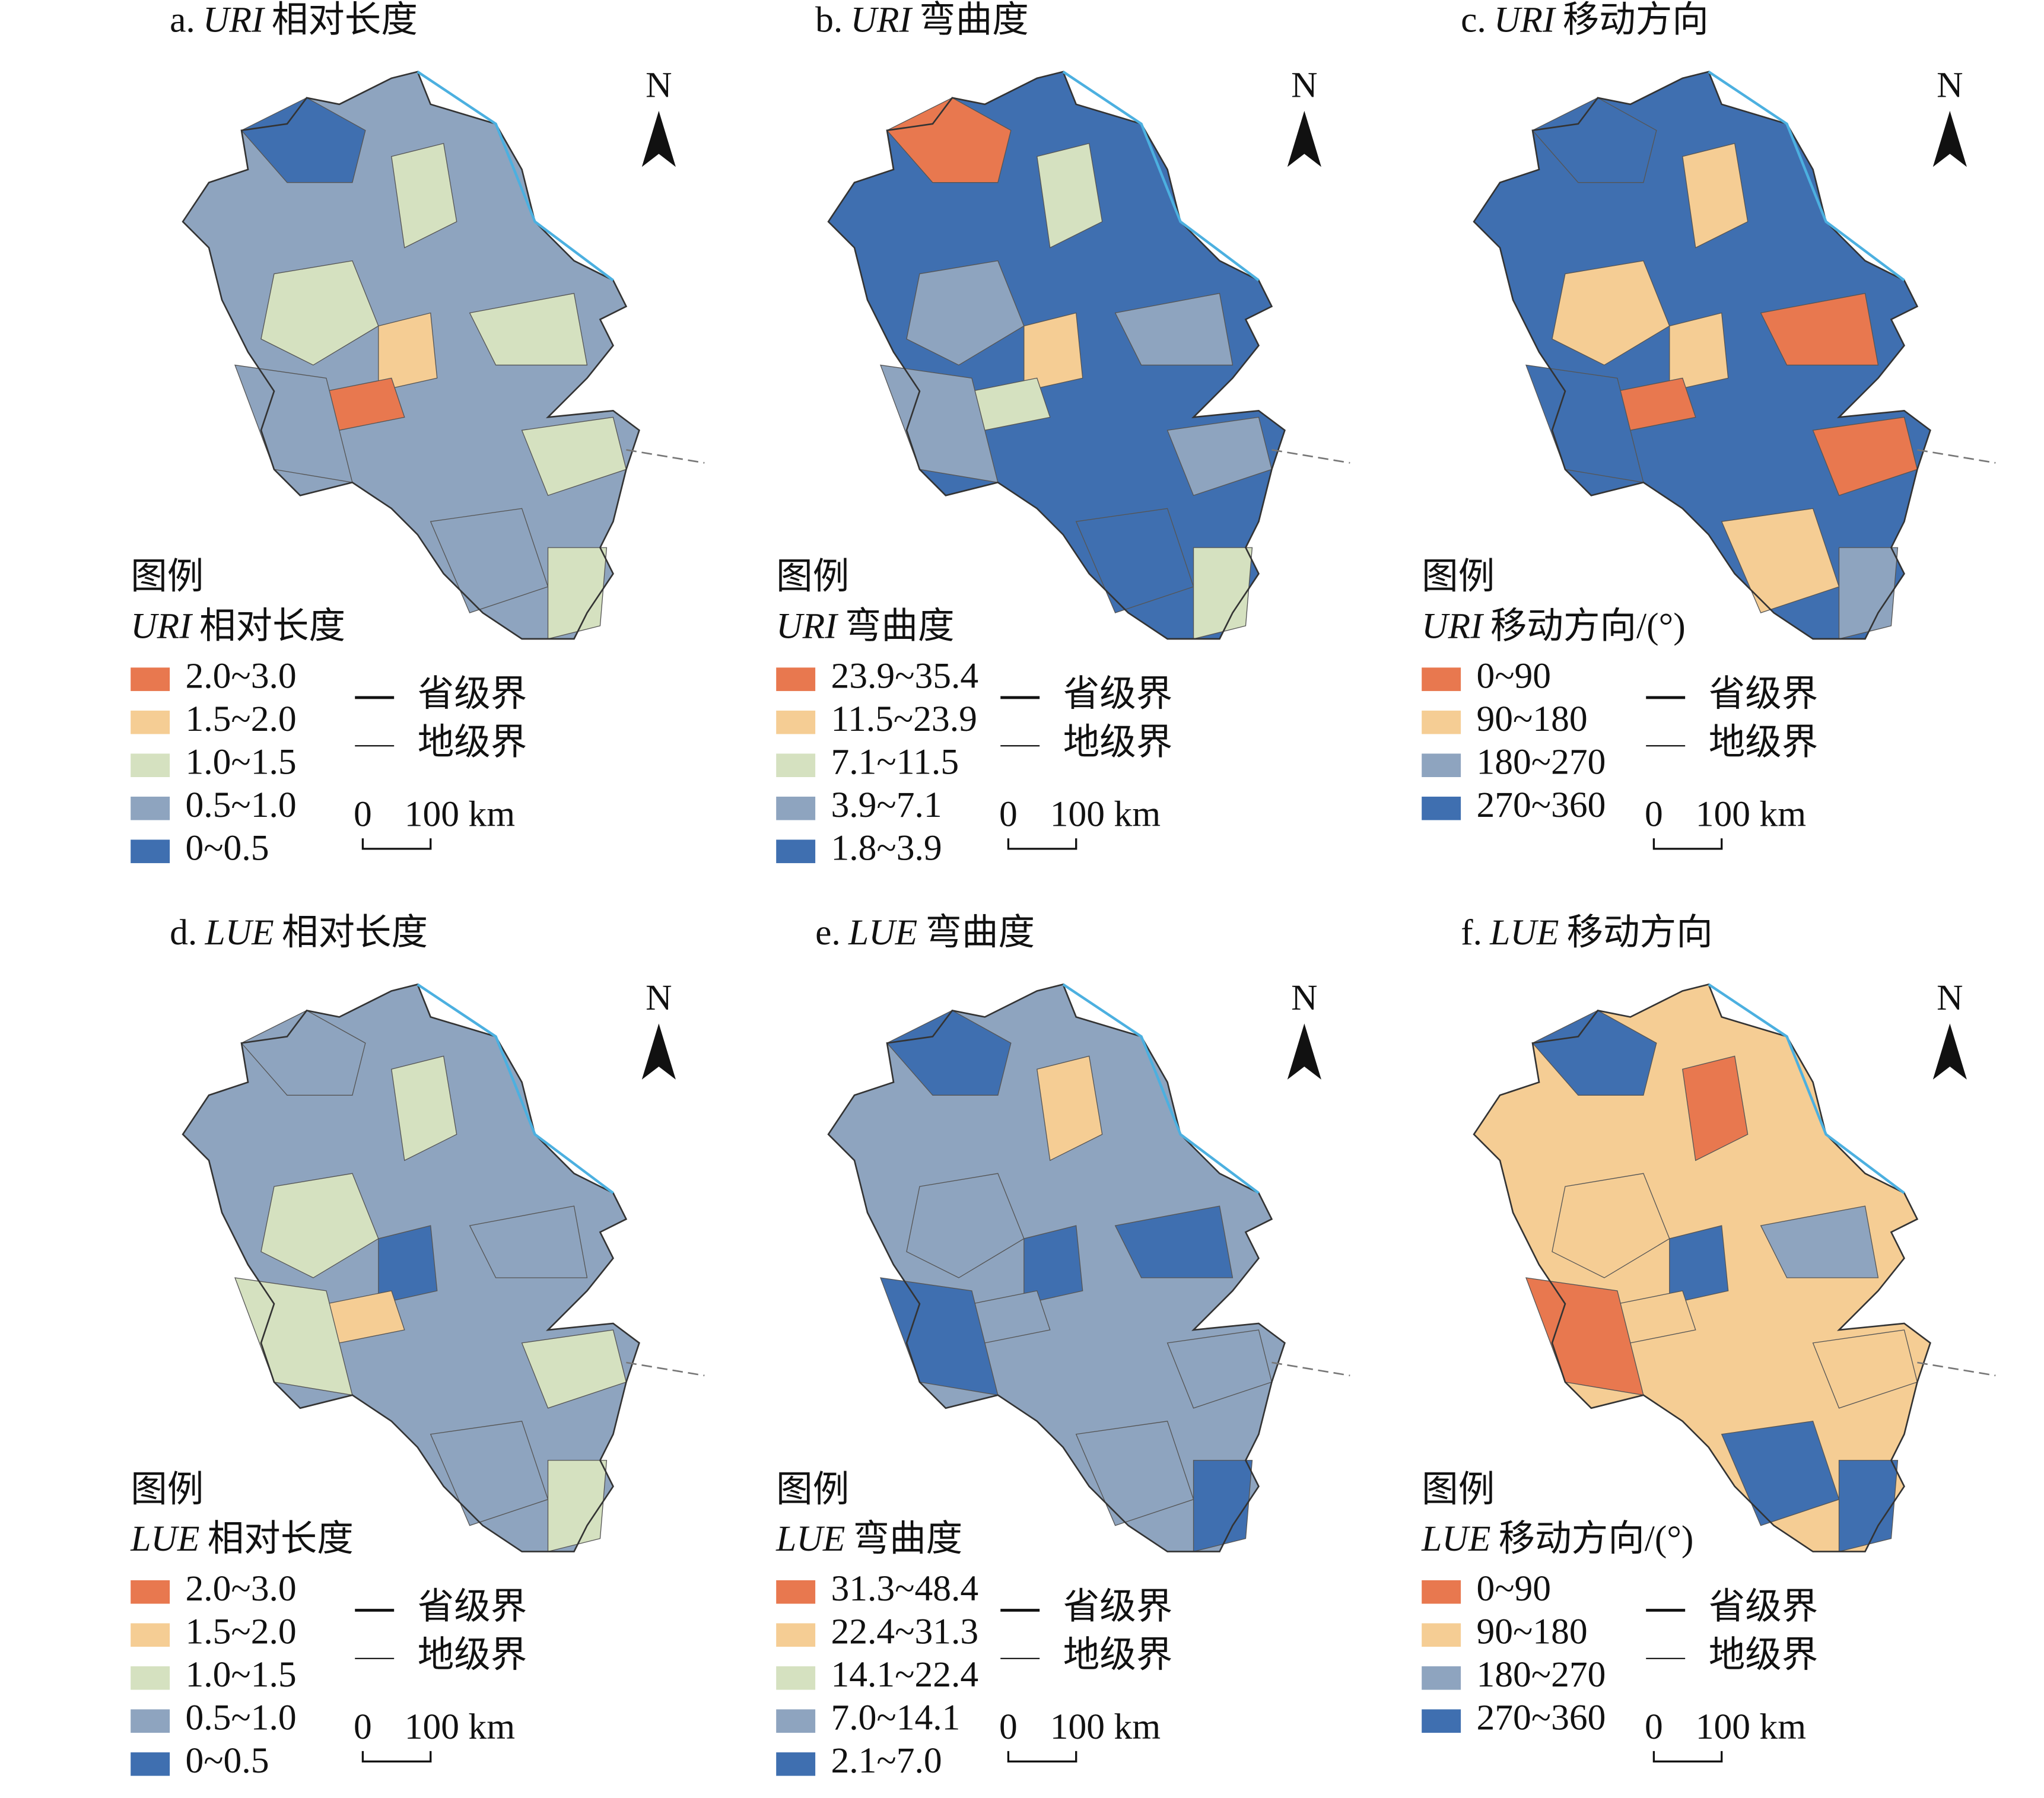 Image resolution: width=2044 pixels, height=1798 pixels. Describe the element at coordinates (922, 20) in the screenshot. I see `panel-title: b. URI 弯曲度` at that location.